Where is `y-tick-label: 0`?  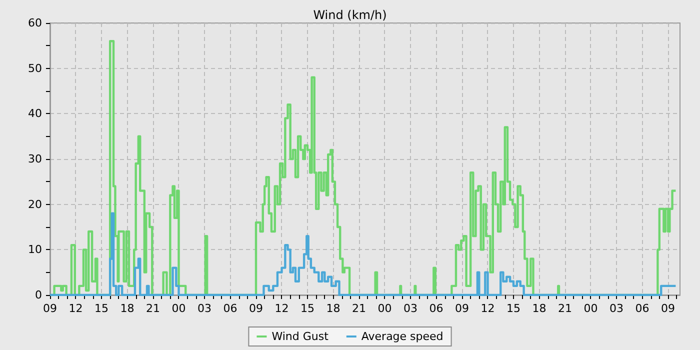
y-tick-label: 0 is located at coordinates (38, 295).